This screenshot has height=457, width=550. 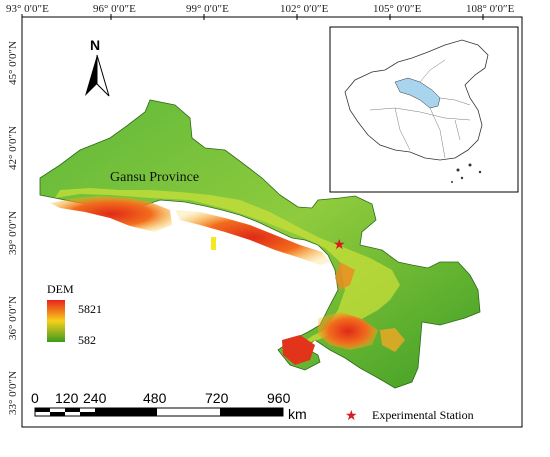 I want to click on scale-tick-label: 0, so click(x=35, y=398).